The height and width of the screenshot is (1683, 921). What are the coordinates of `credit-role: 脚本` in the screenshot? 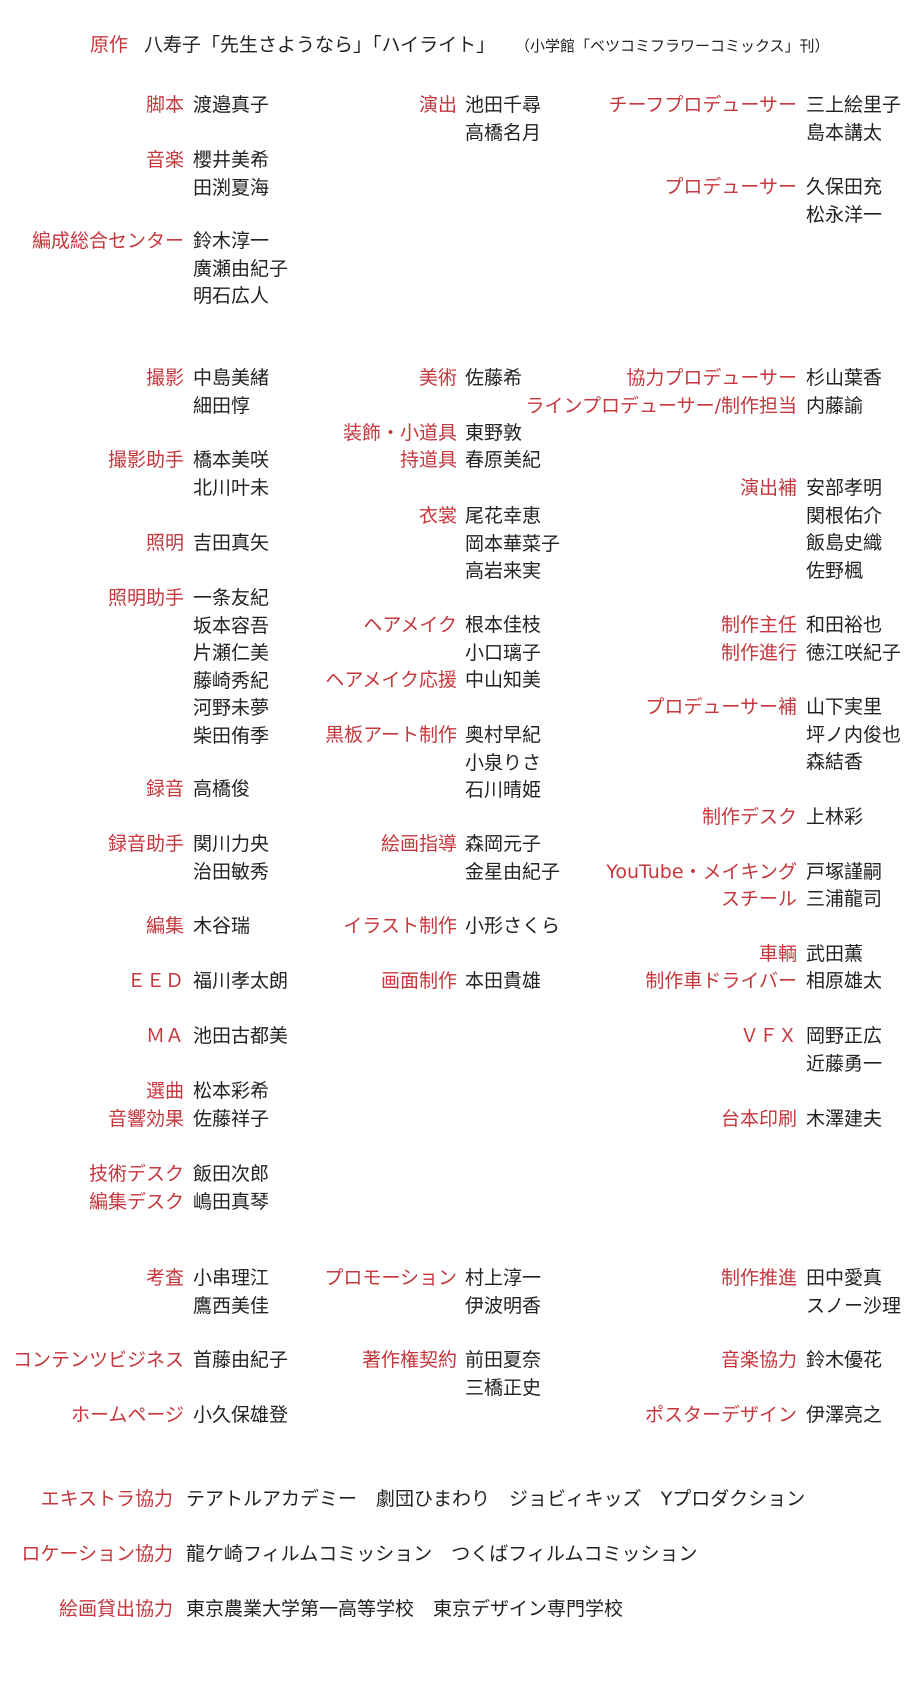 It's located at (164, 105).